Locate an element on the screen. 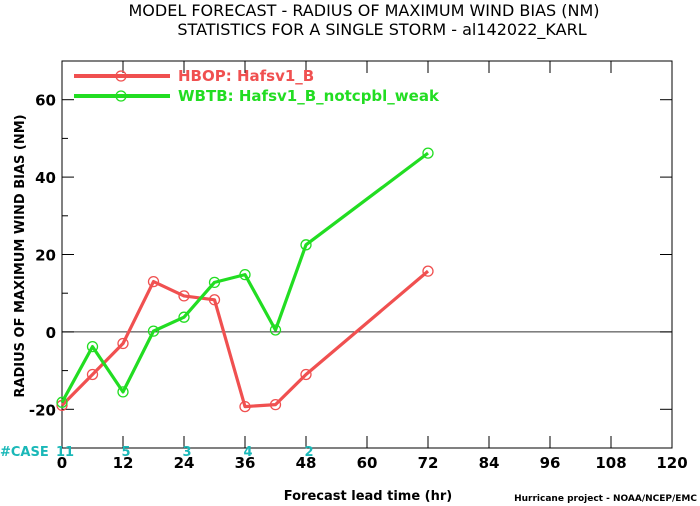 The width and height of the screenshot is (700, 506). credit-text: Hurricane project - NOAA/NCEP/EMC is located at coordinates (605, 499).